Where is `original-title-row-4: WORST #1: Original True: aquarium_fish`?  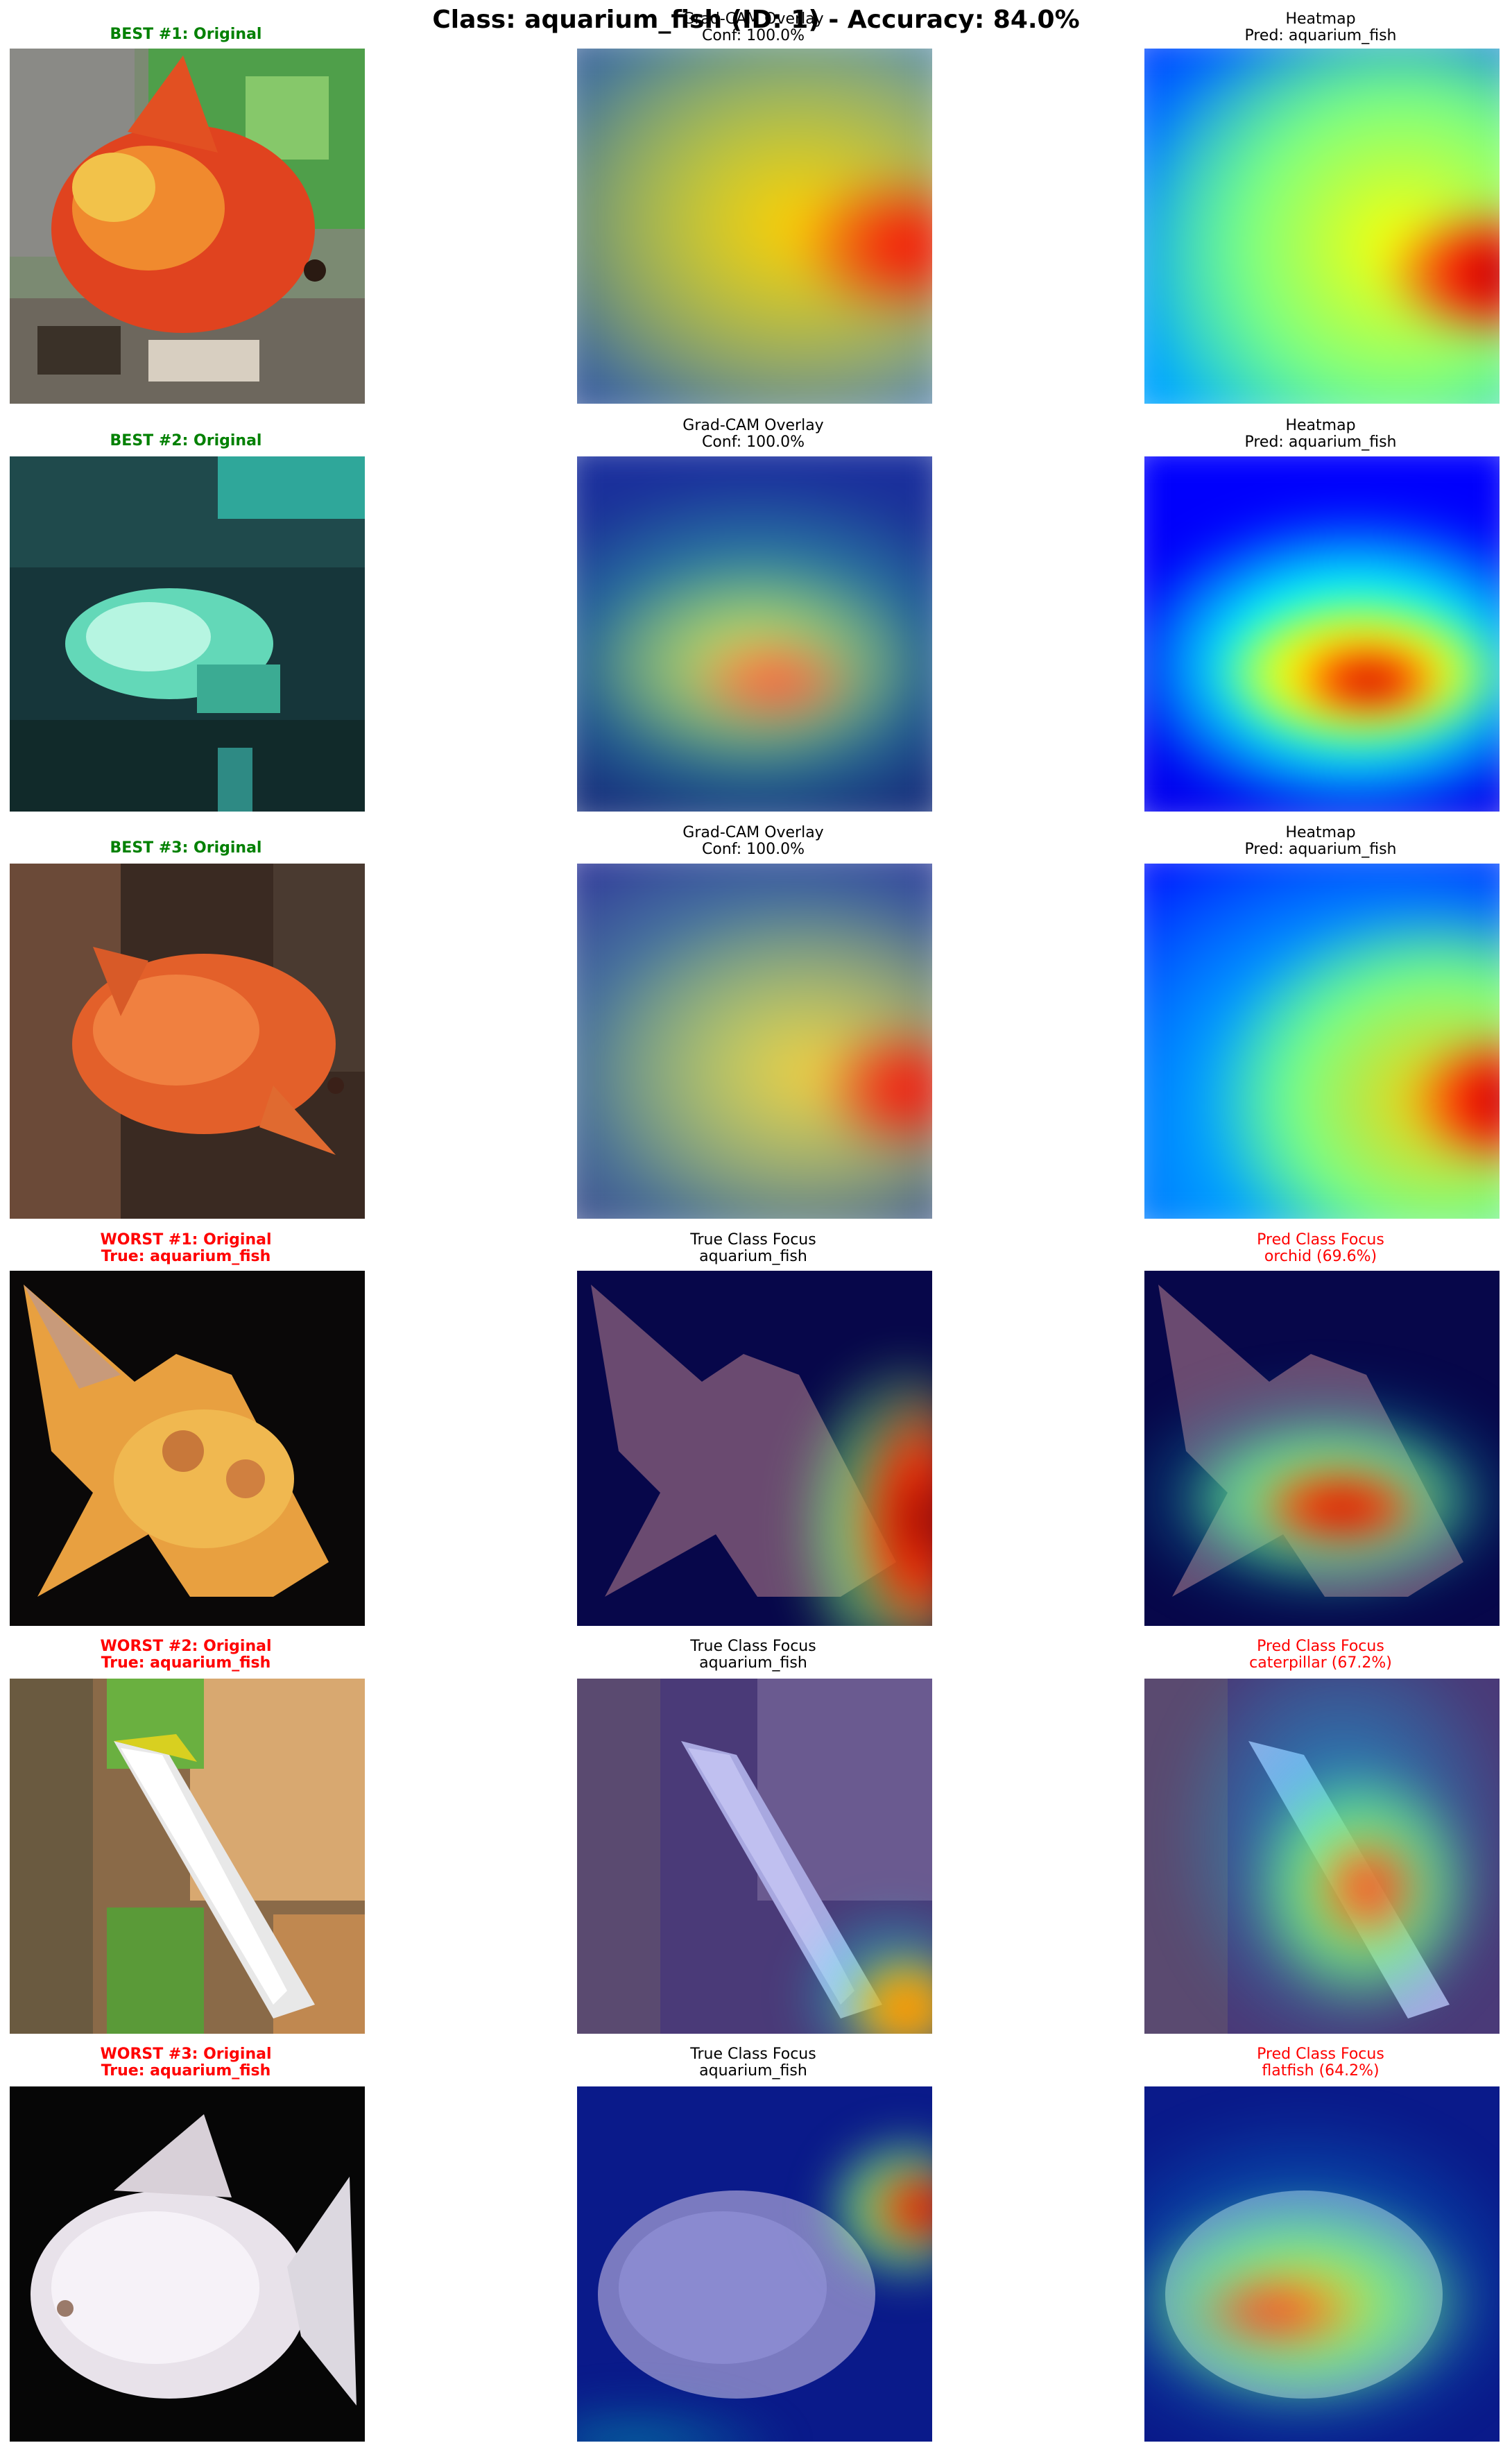
original-title-row-4: WORST #1: Original True: aquarium_fish is located at coordinates (208, 1248).